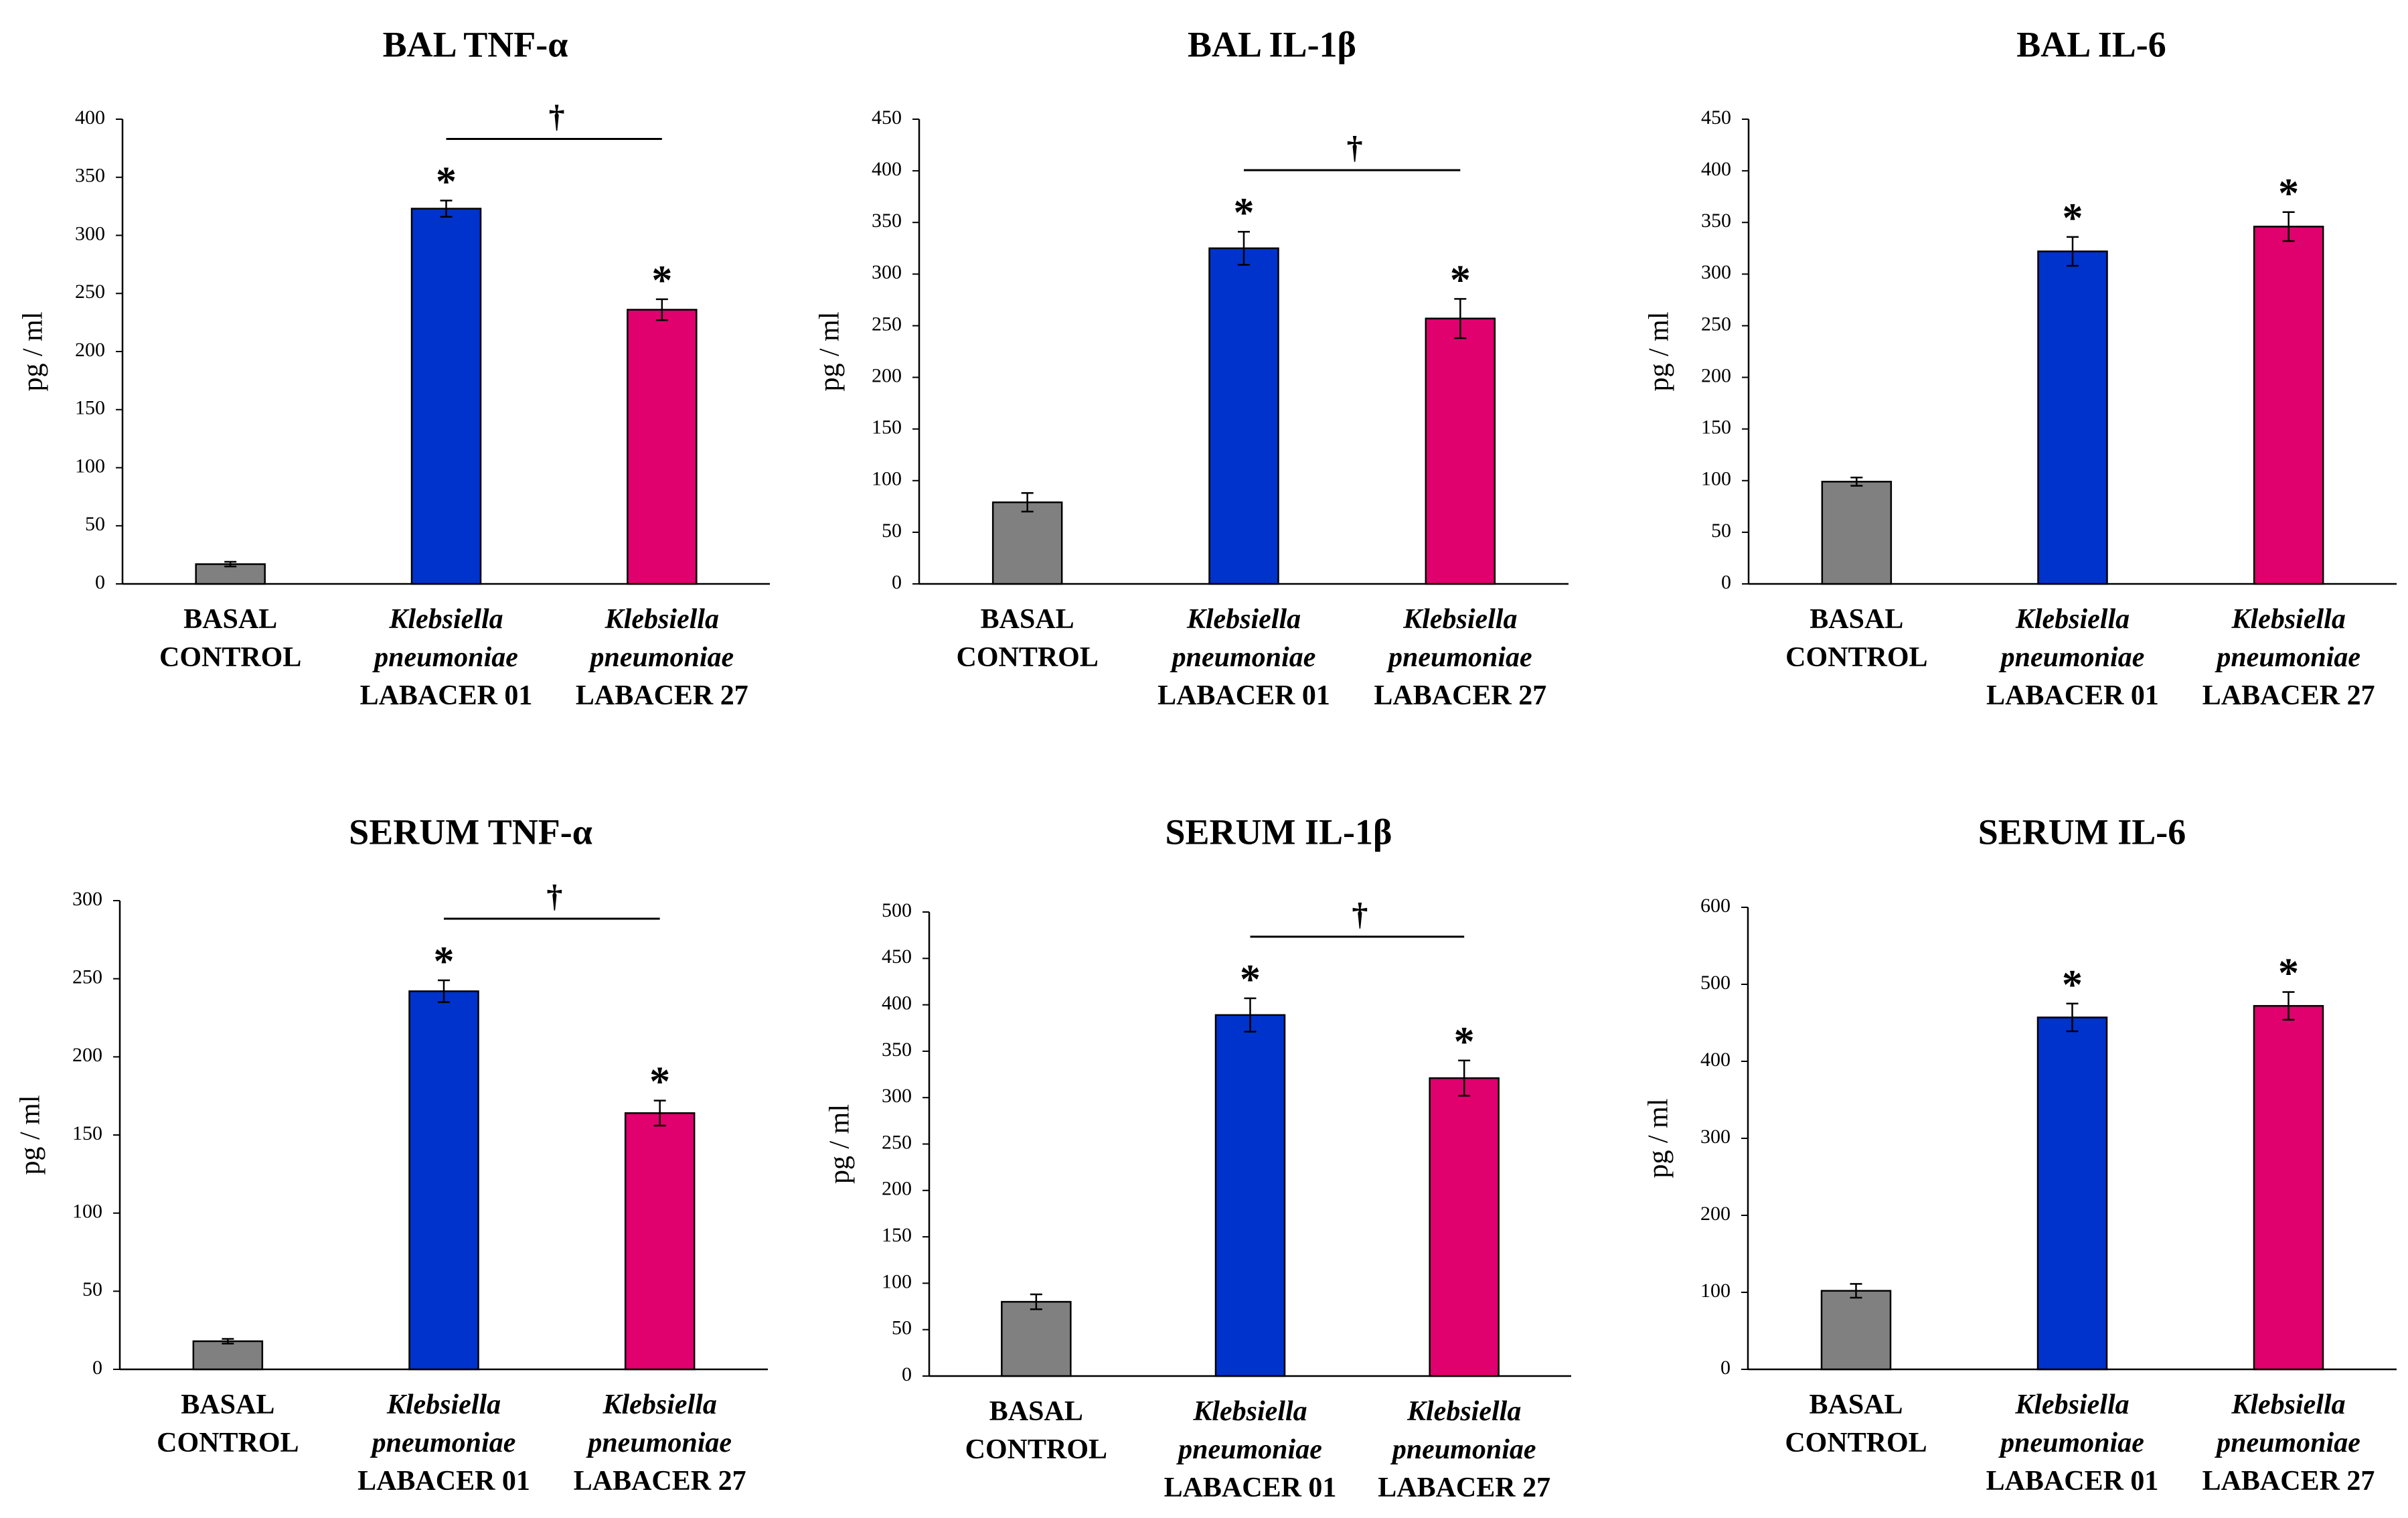 This screenshot has width=2408, height=1518. I want to click on y-tick-label: 200, so click(887, 375).